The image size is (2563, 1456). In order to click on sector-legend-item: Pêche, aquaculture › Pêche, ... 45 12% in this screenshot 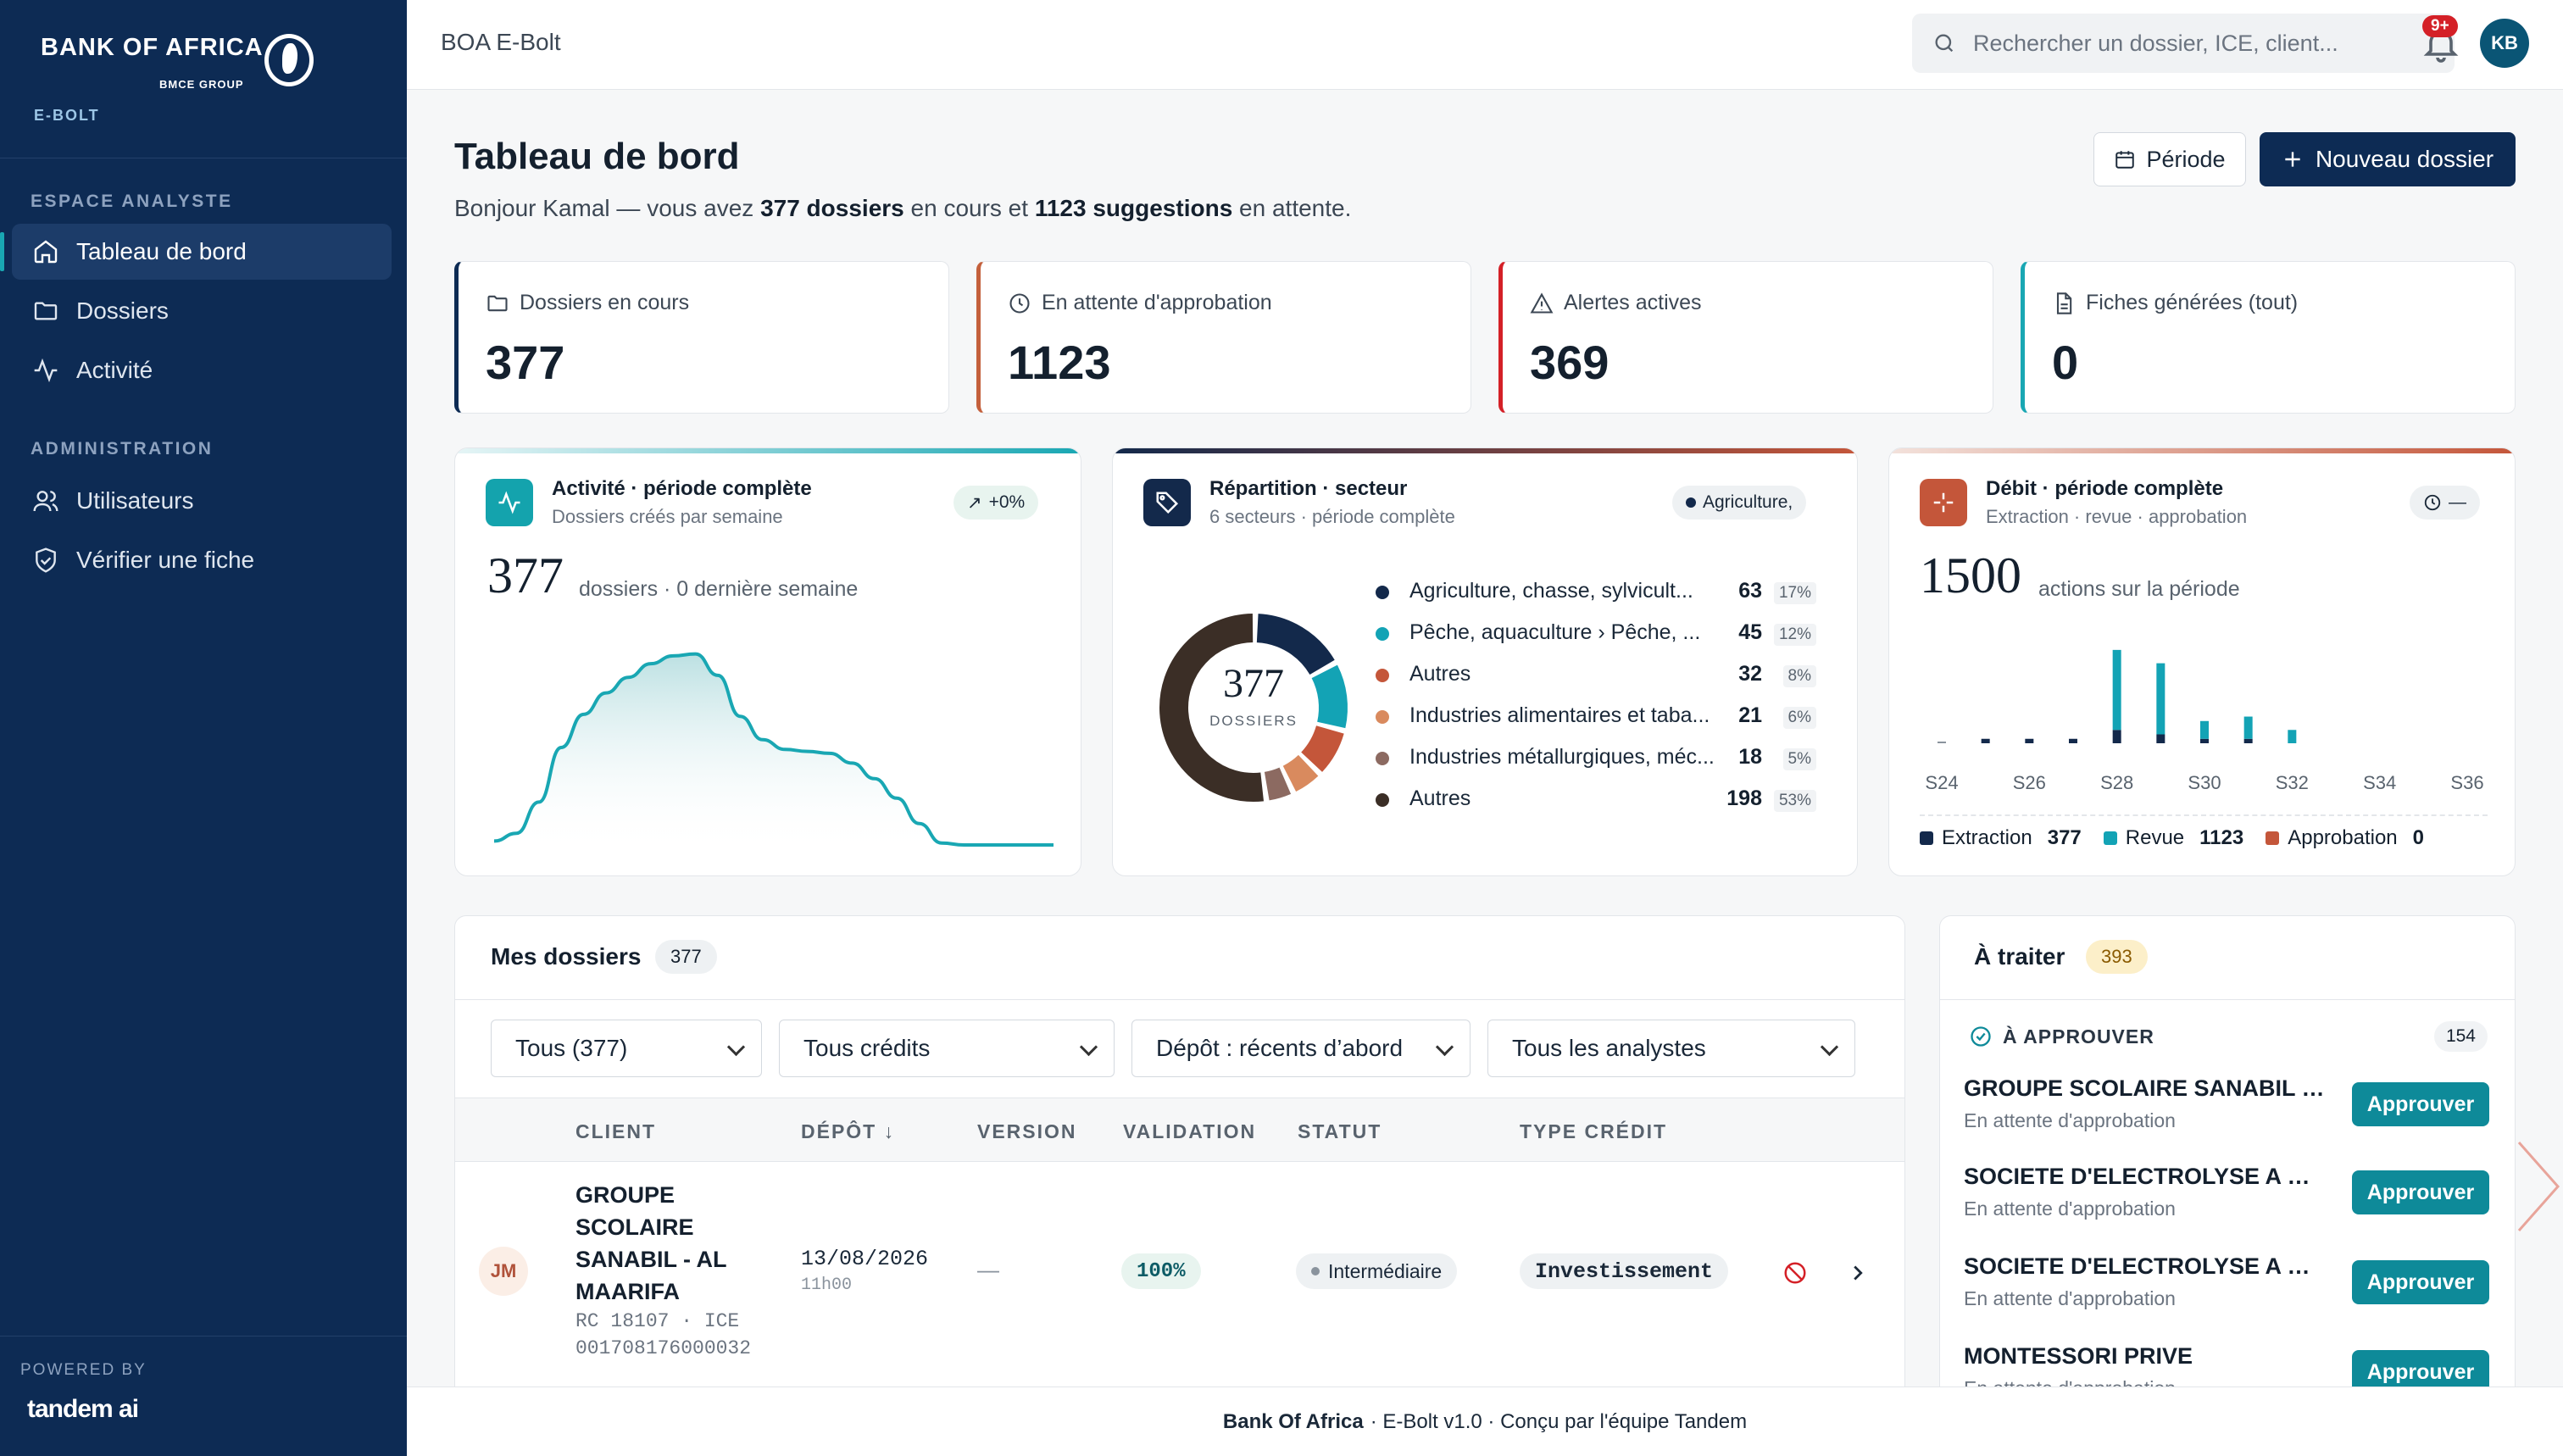, I will do `click(1613, 634)`.